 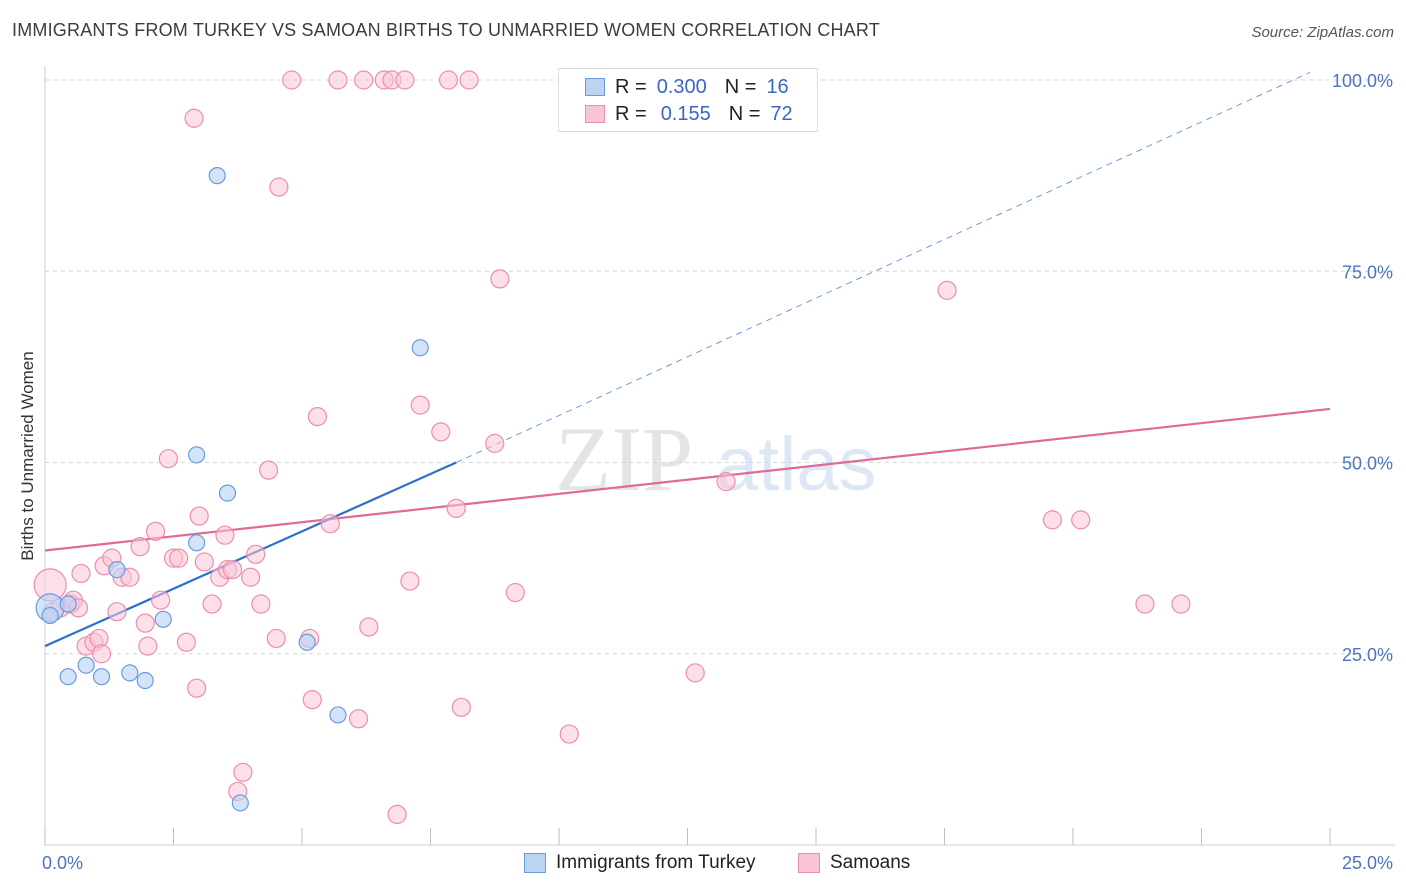 I want to click on x-tick-label: 25.0%, so click(x=1367, y=863).